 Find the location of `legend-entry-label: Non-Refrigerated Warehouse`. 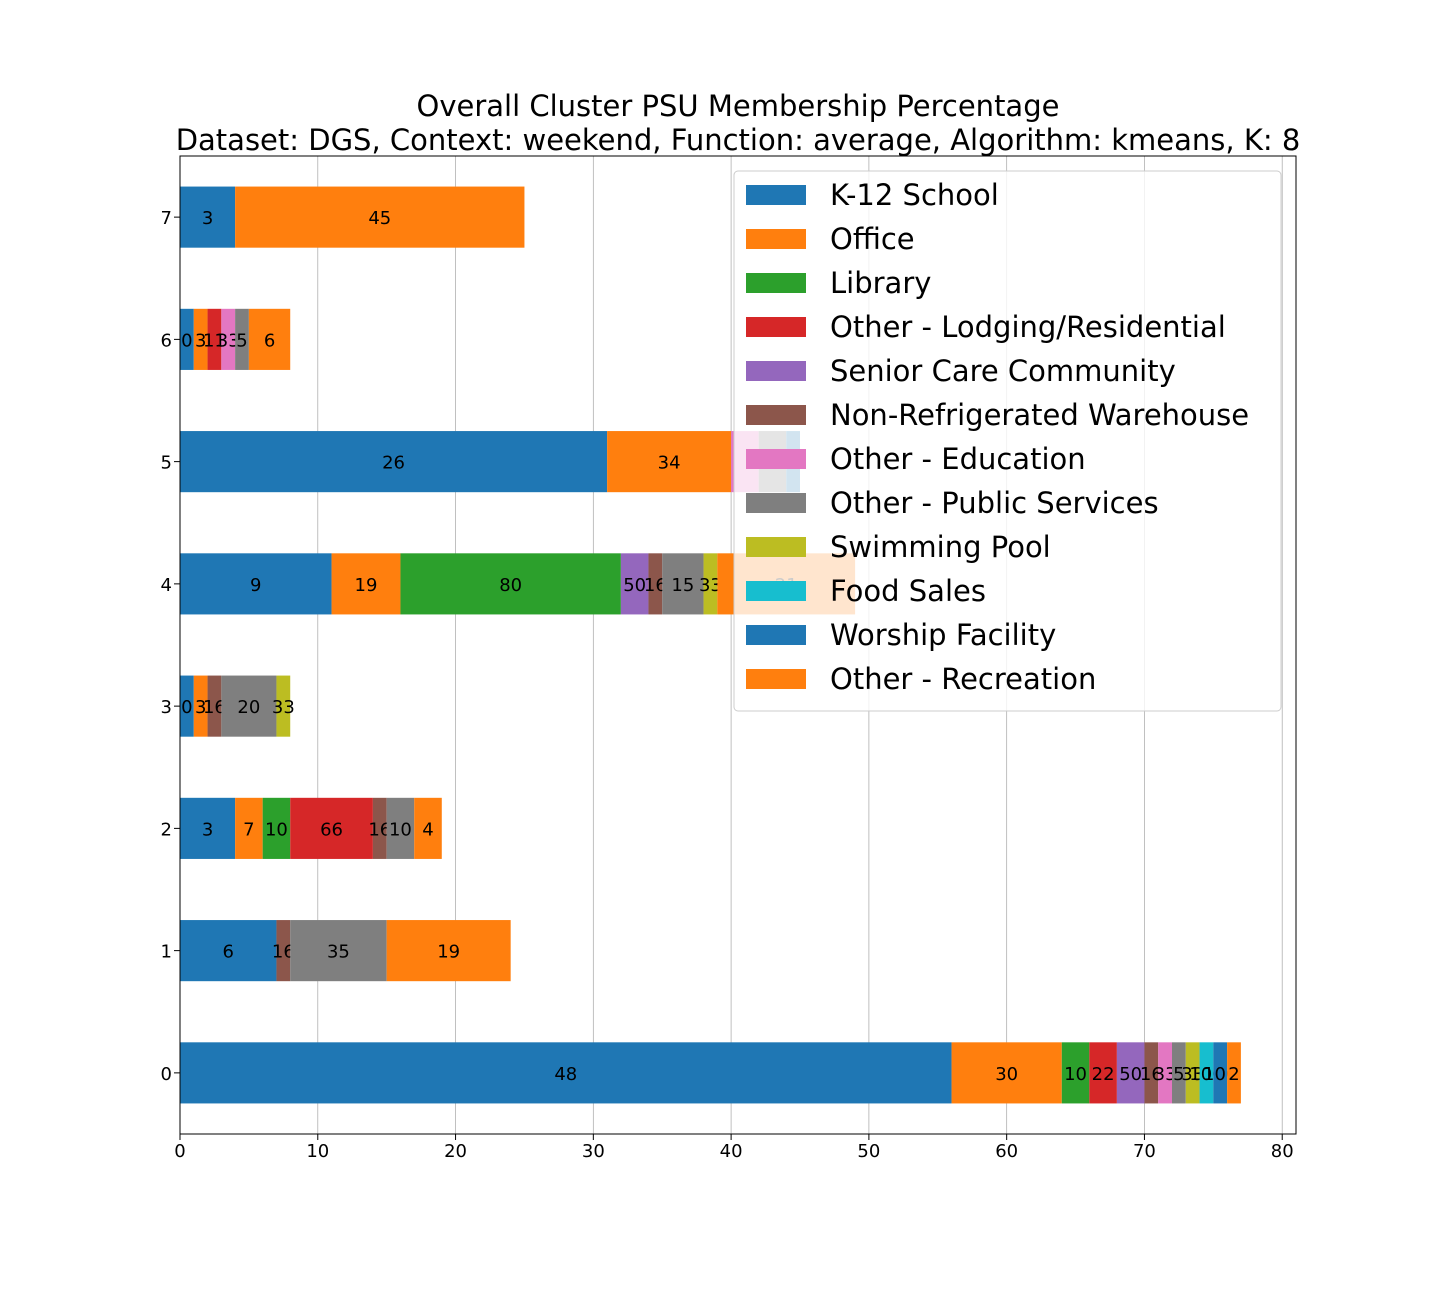

legend-entry-label: Non-Refrigerated Warehouse is located at coordinates (1039, 415).